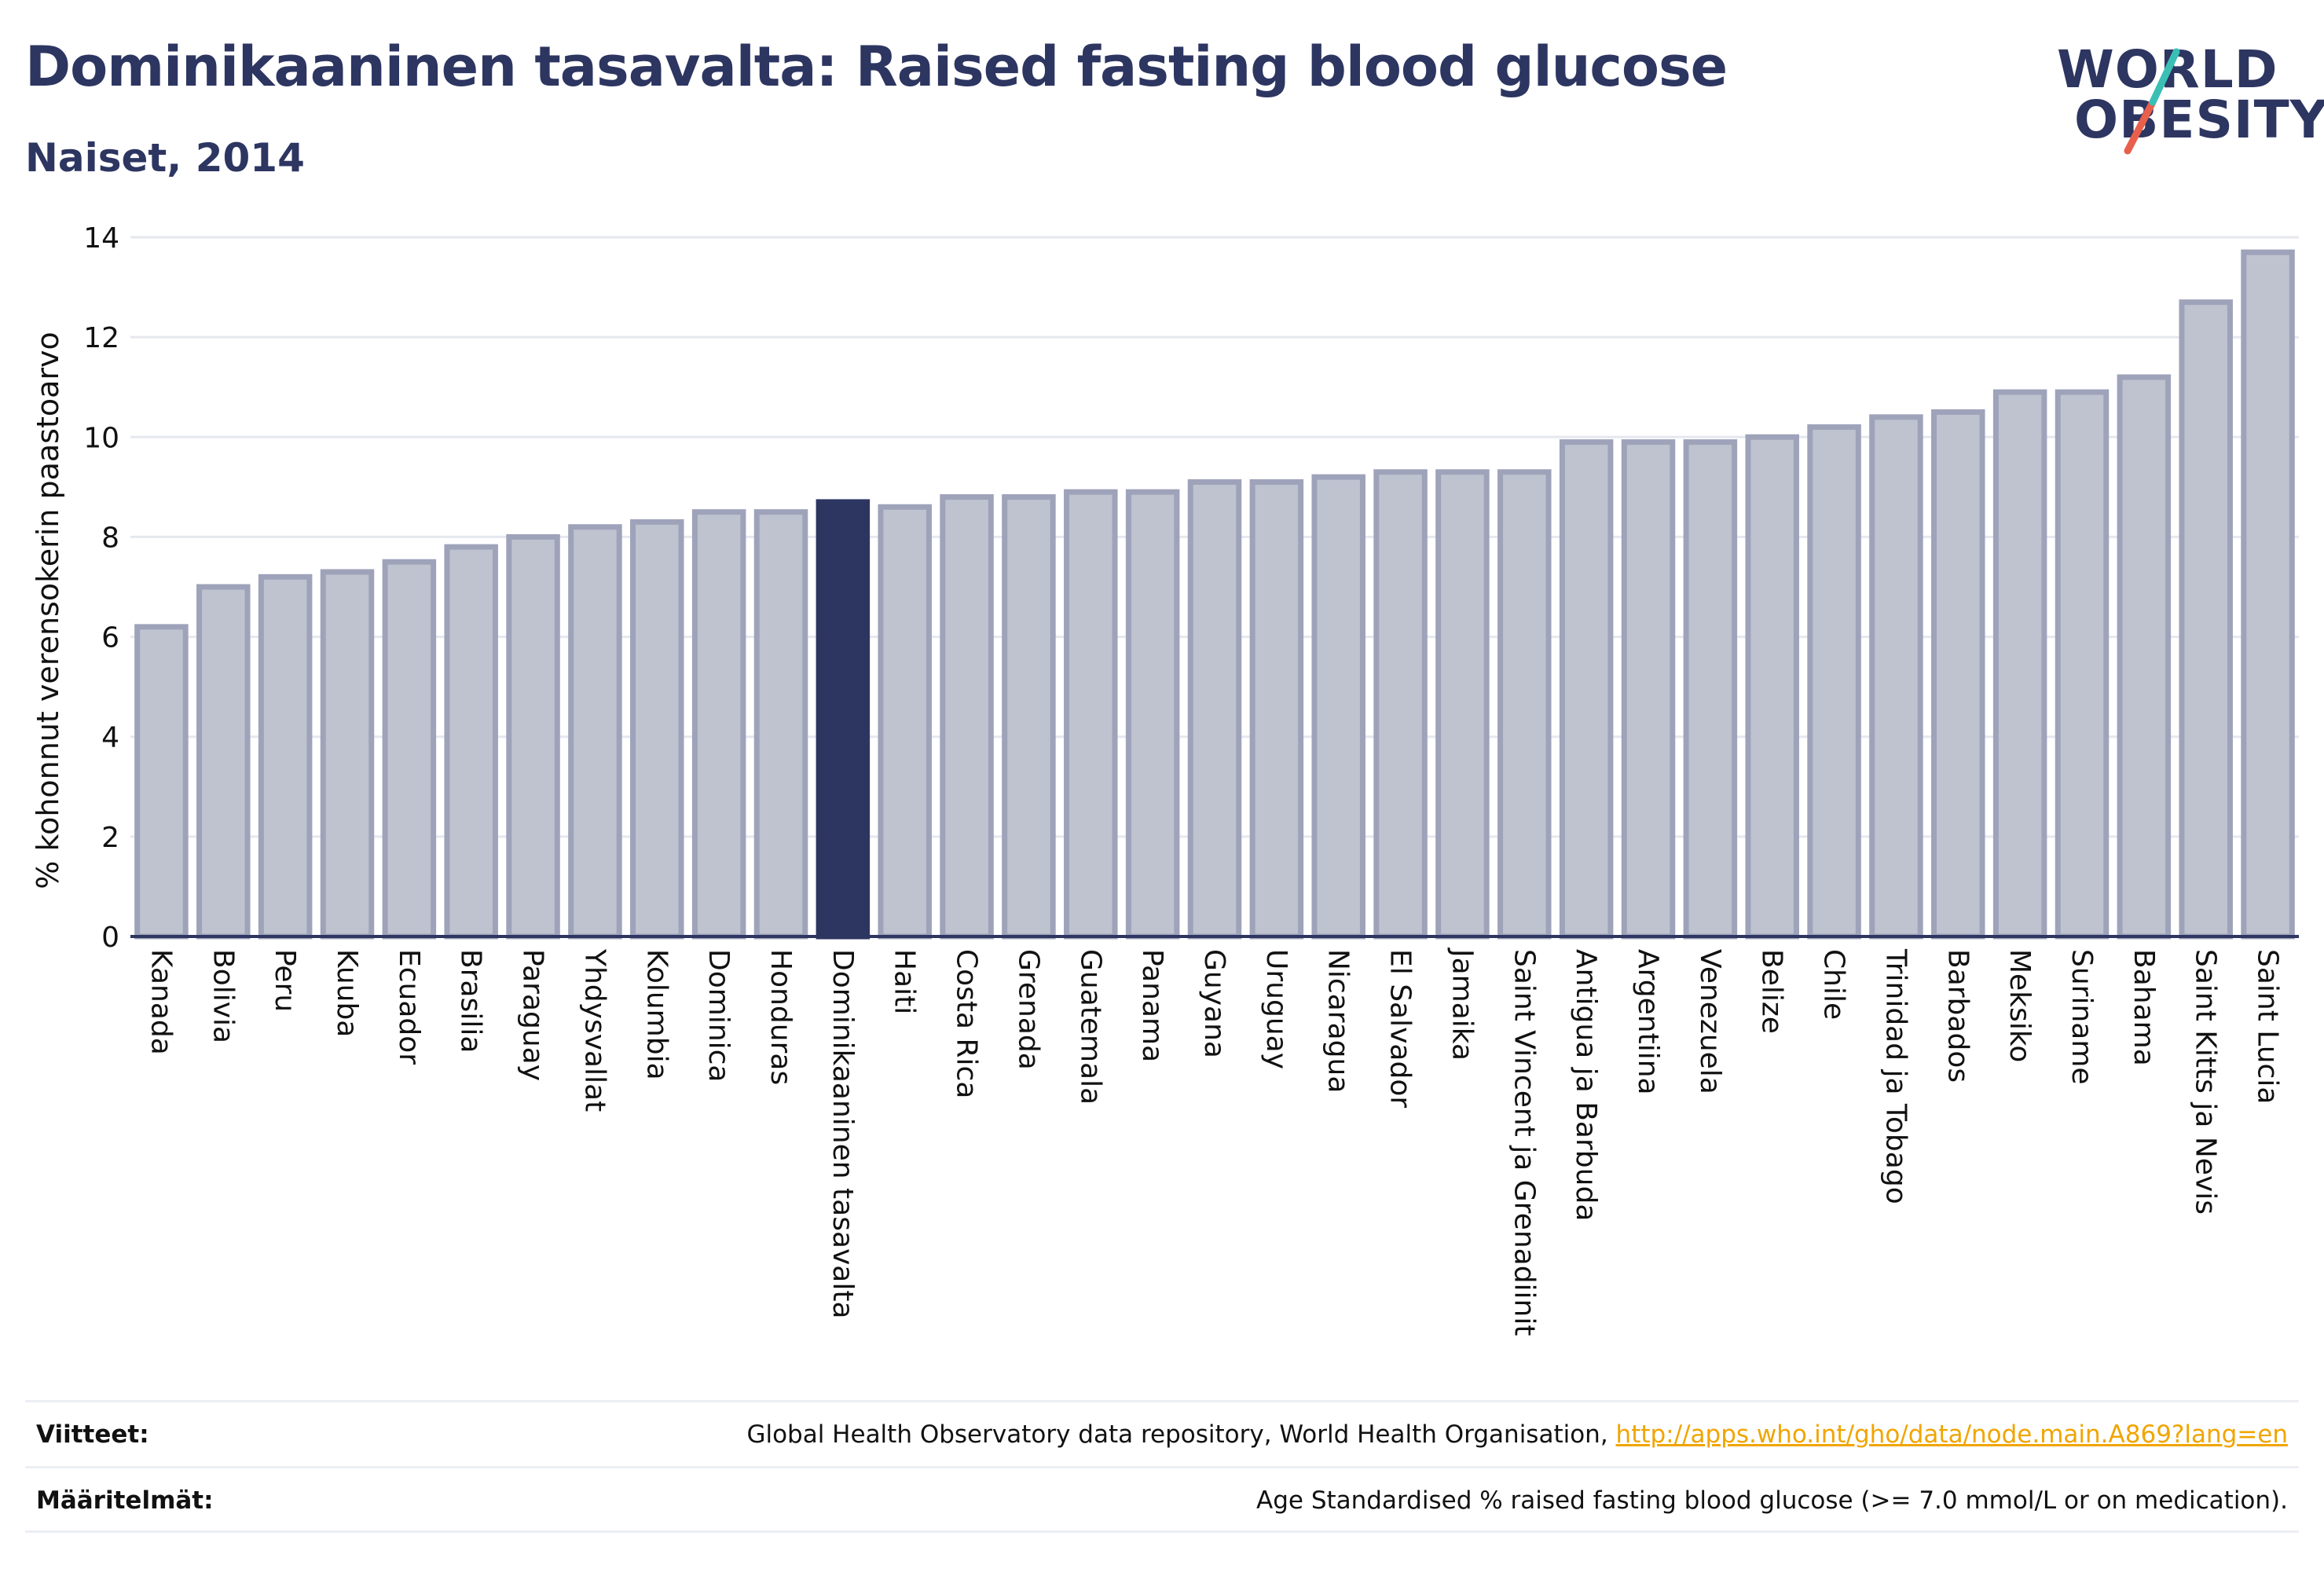 The width and height of the screenshot is (2324, 1576). What do you see at coordinates (2144, 1007) in the screenshot?
I see `x-tick-label: Bahama` at bounding box center [2144, 1007].